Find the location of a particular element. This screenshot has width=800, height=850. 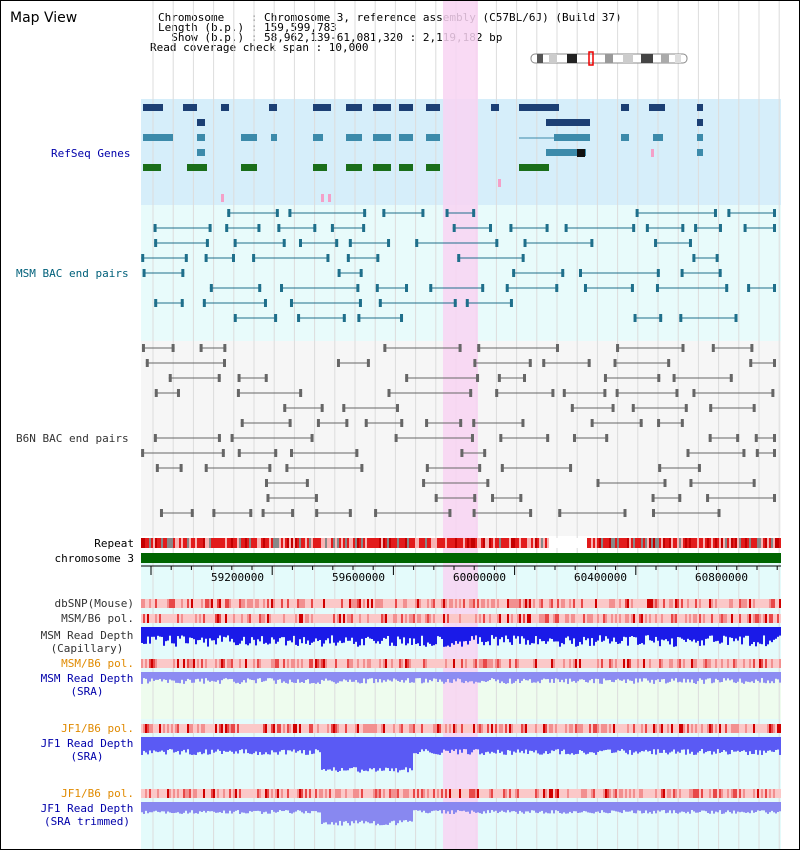

track-label-repeat: Repeat is located at coordinates (114, 543).